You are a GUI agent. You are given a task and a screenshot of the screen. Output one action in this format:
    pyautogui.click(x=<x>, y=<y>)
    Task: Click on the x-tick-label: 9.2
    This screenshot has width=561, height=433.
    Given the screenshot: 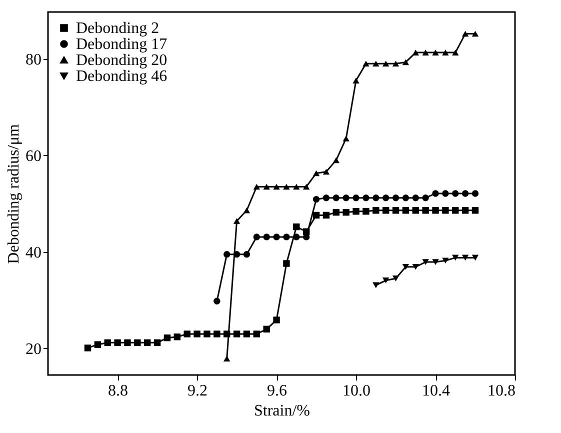 What is the action you would take?
    pyautogui.click(x=198, y=391)
    